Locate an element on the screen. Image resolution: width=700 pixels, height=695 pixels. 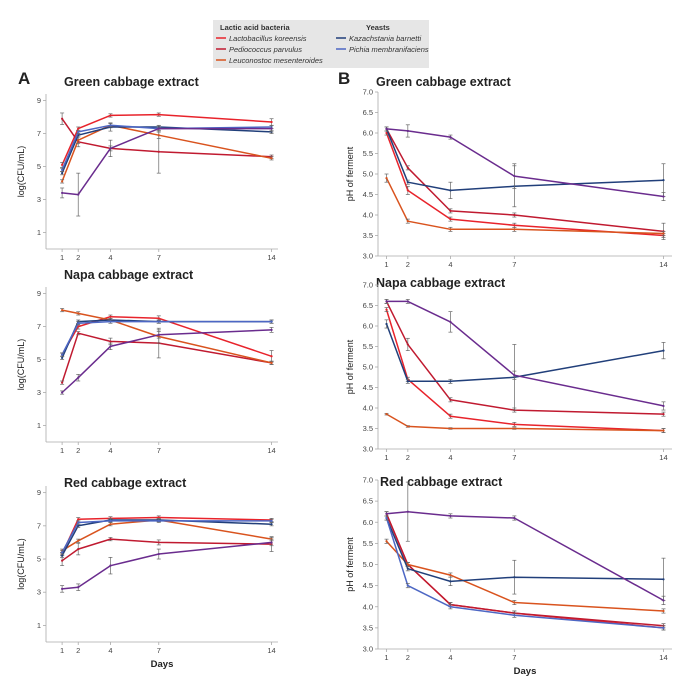
chart-title: Green cabbage extract is located at coordinates (444, 82).